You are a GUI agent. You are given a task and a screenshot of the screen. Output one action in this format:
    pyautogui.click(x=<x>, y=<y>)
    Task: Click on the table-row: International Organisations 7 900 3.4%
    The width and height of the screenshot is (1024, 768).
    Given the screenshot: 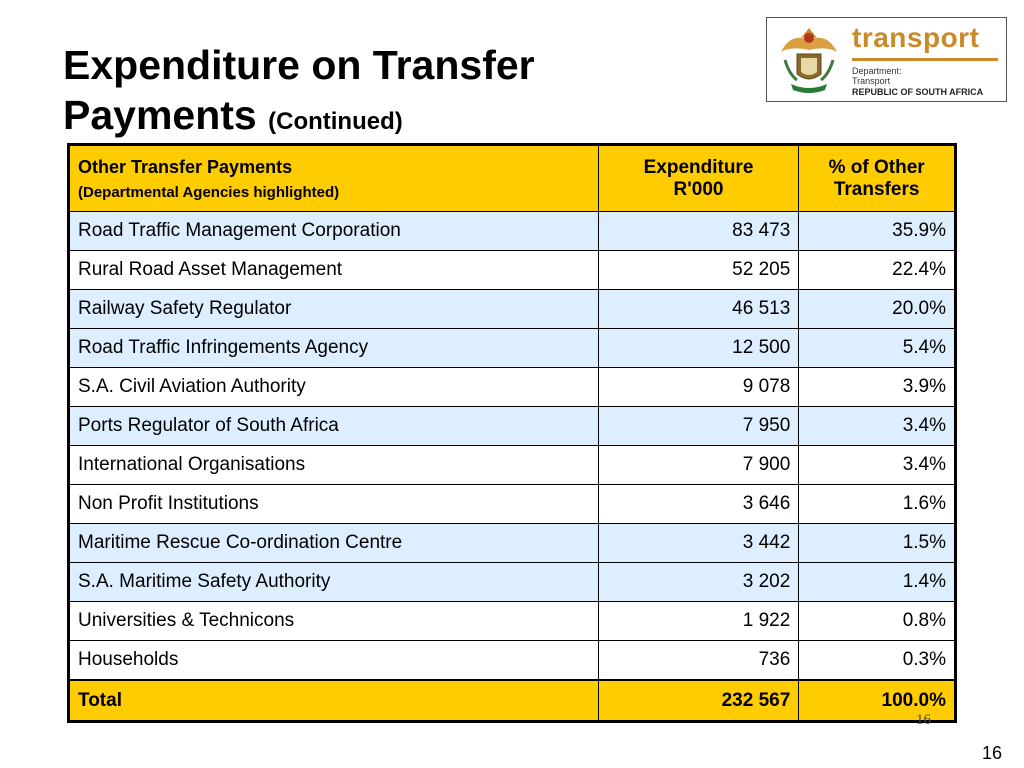 What is the action you would take?
    pyautogui.click(x=512, y=465)
    